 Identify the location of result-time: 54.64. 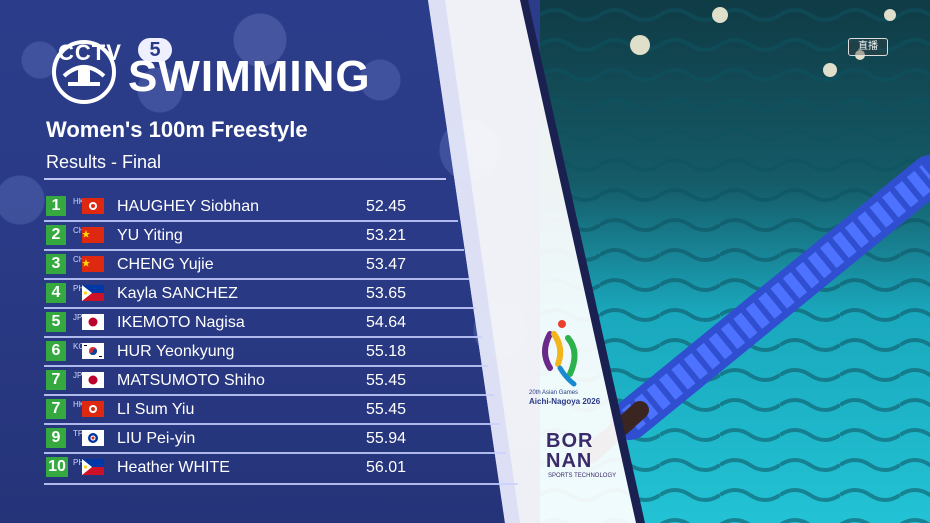
(386, 322).